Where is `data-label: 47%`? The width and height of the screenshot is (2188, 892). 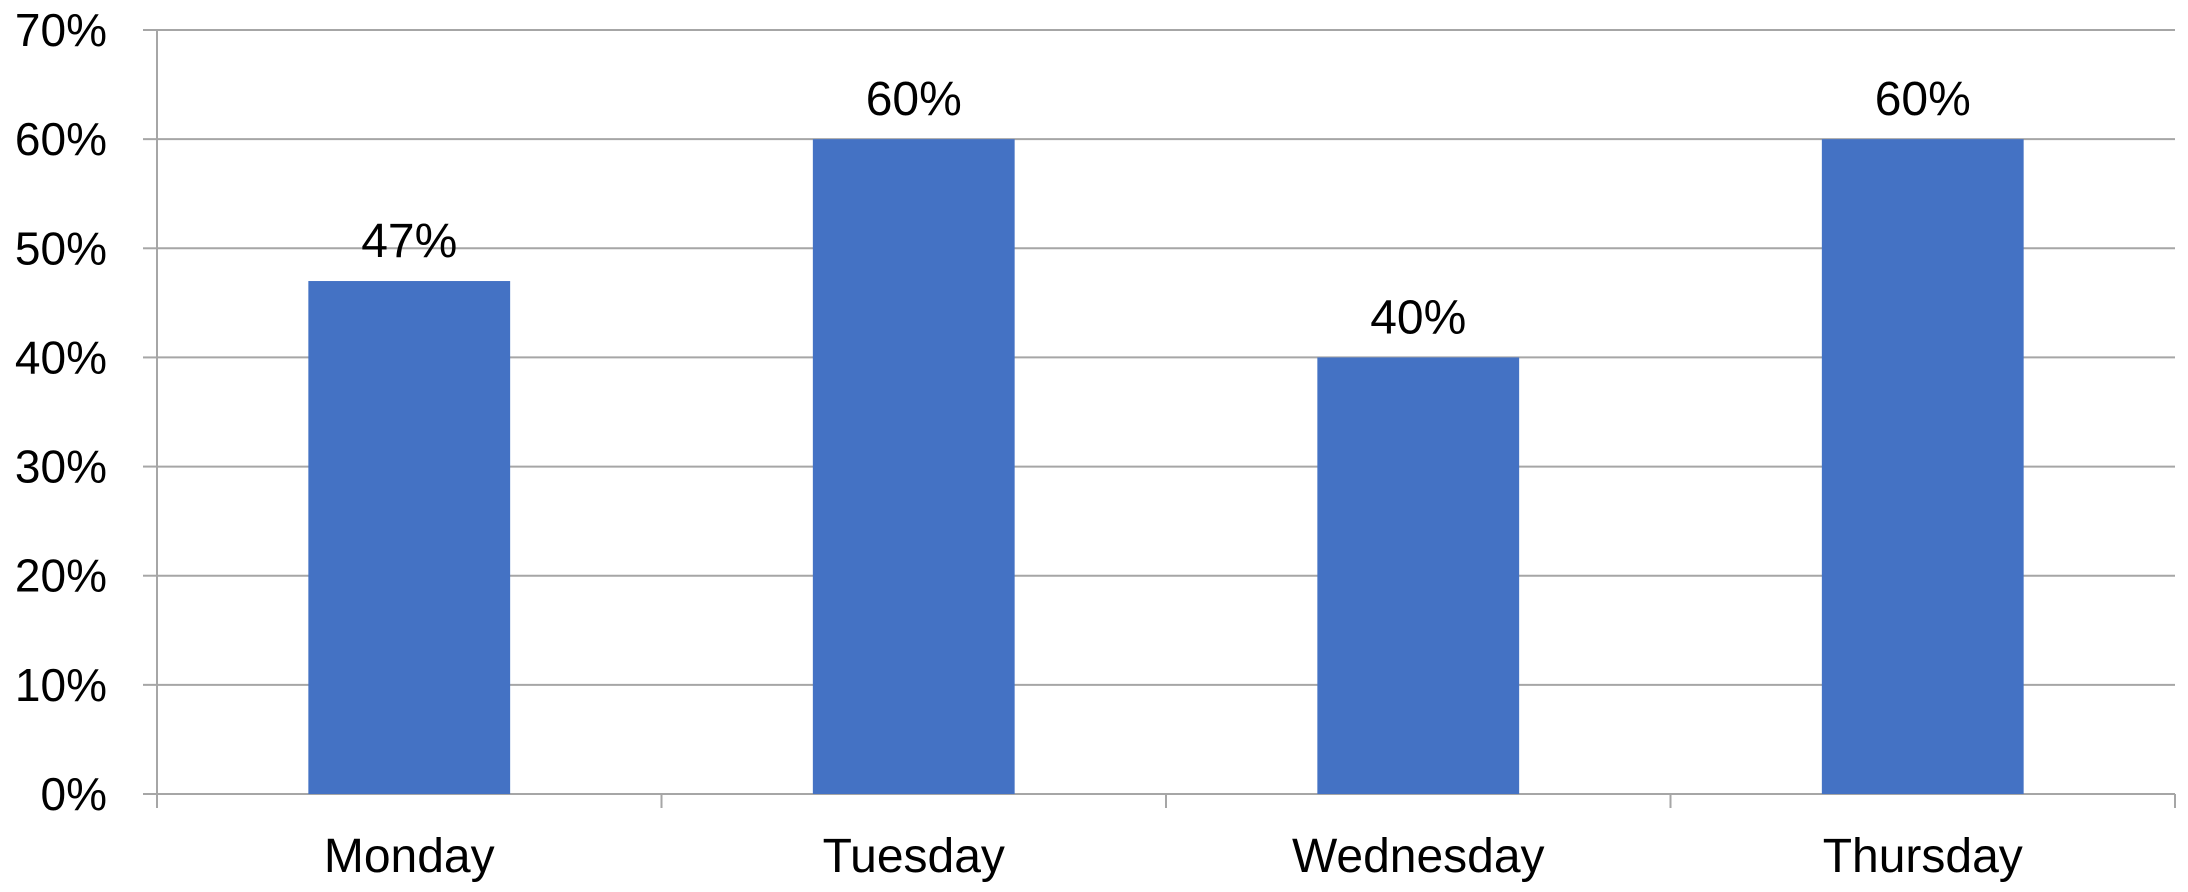
data-label: 47% is located at coordinates (409, 241).